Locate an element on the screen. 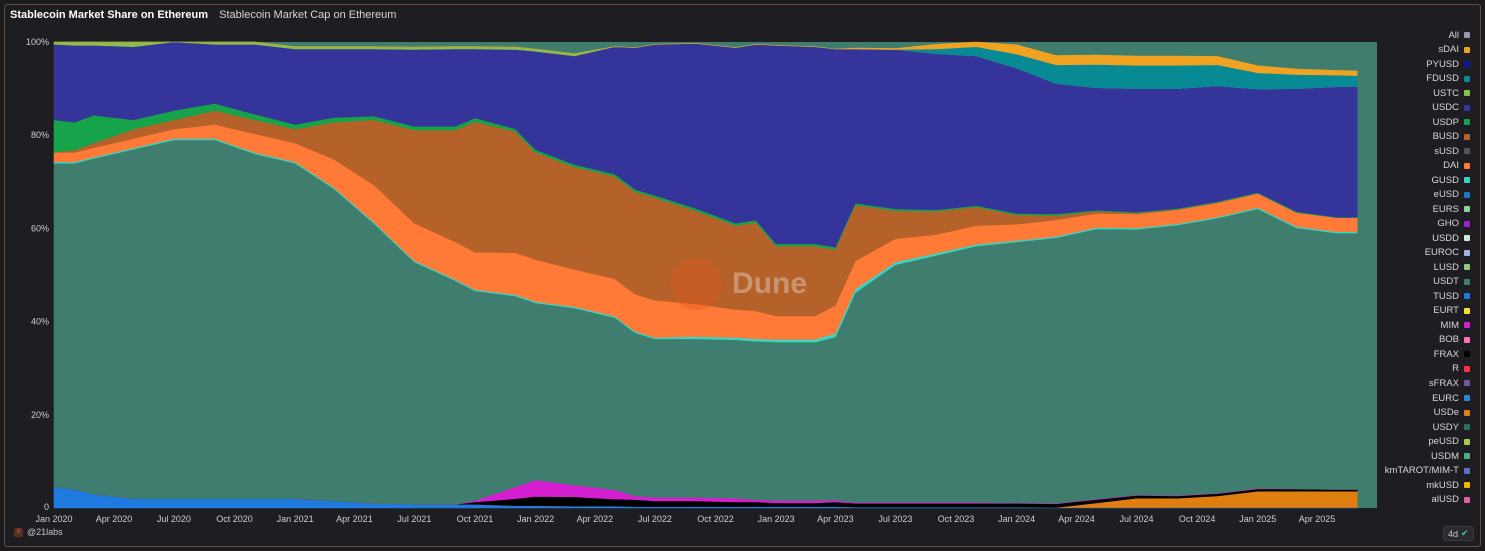  legend-item: BOB is located at coordinates (1454, 340).